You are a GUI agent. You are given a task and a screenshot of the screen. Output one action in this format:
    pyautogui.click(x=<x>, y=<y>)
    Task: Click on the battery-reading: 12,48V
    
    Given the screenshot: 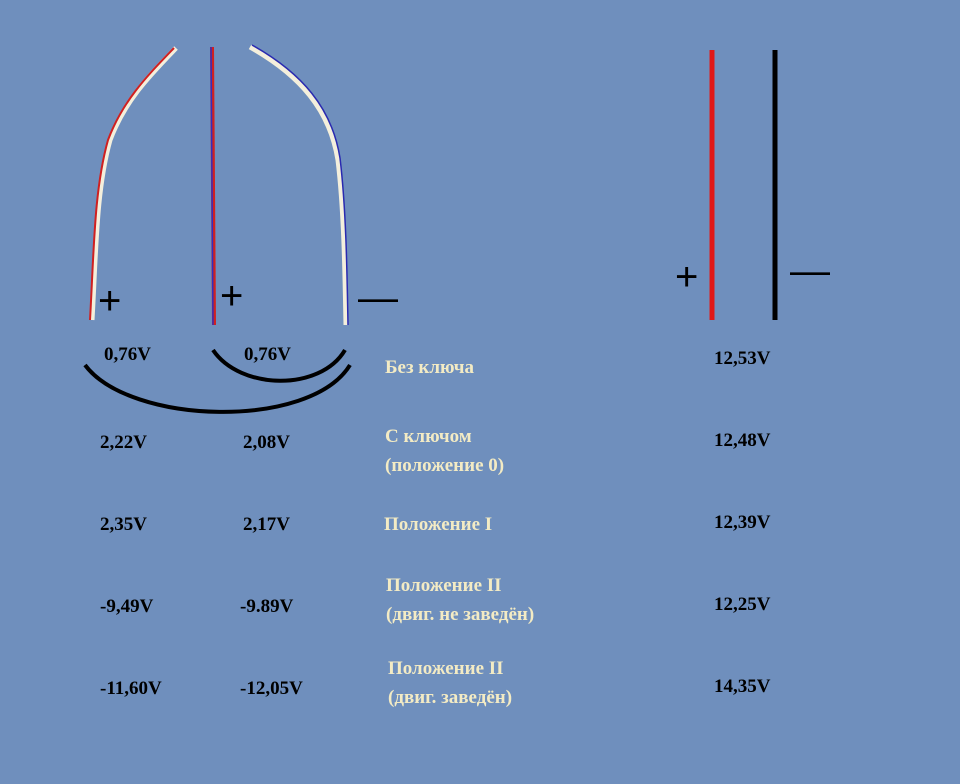 What is the action you would take?
    pyautogui.click(x=742, y=440)
    